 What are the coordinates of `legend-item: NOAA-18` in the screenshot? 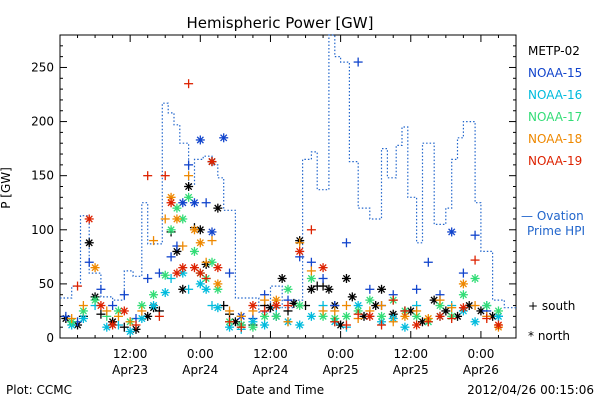 It's located at (555, 139).